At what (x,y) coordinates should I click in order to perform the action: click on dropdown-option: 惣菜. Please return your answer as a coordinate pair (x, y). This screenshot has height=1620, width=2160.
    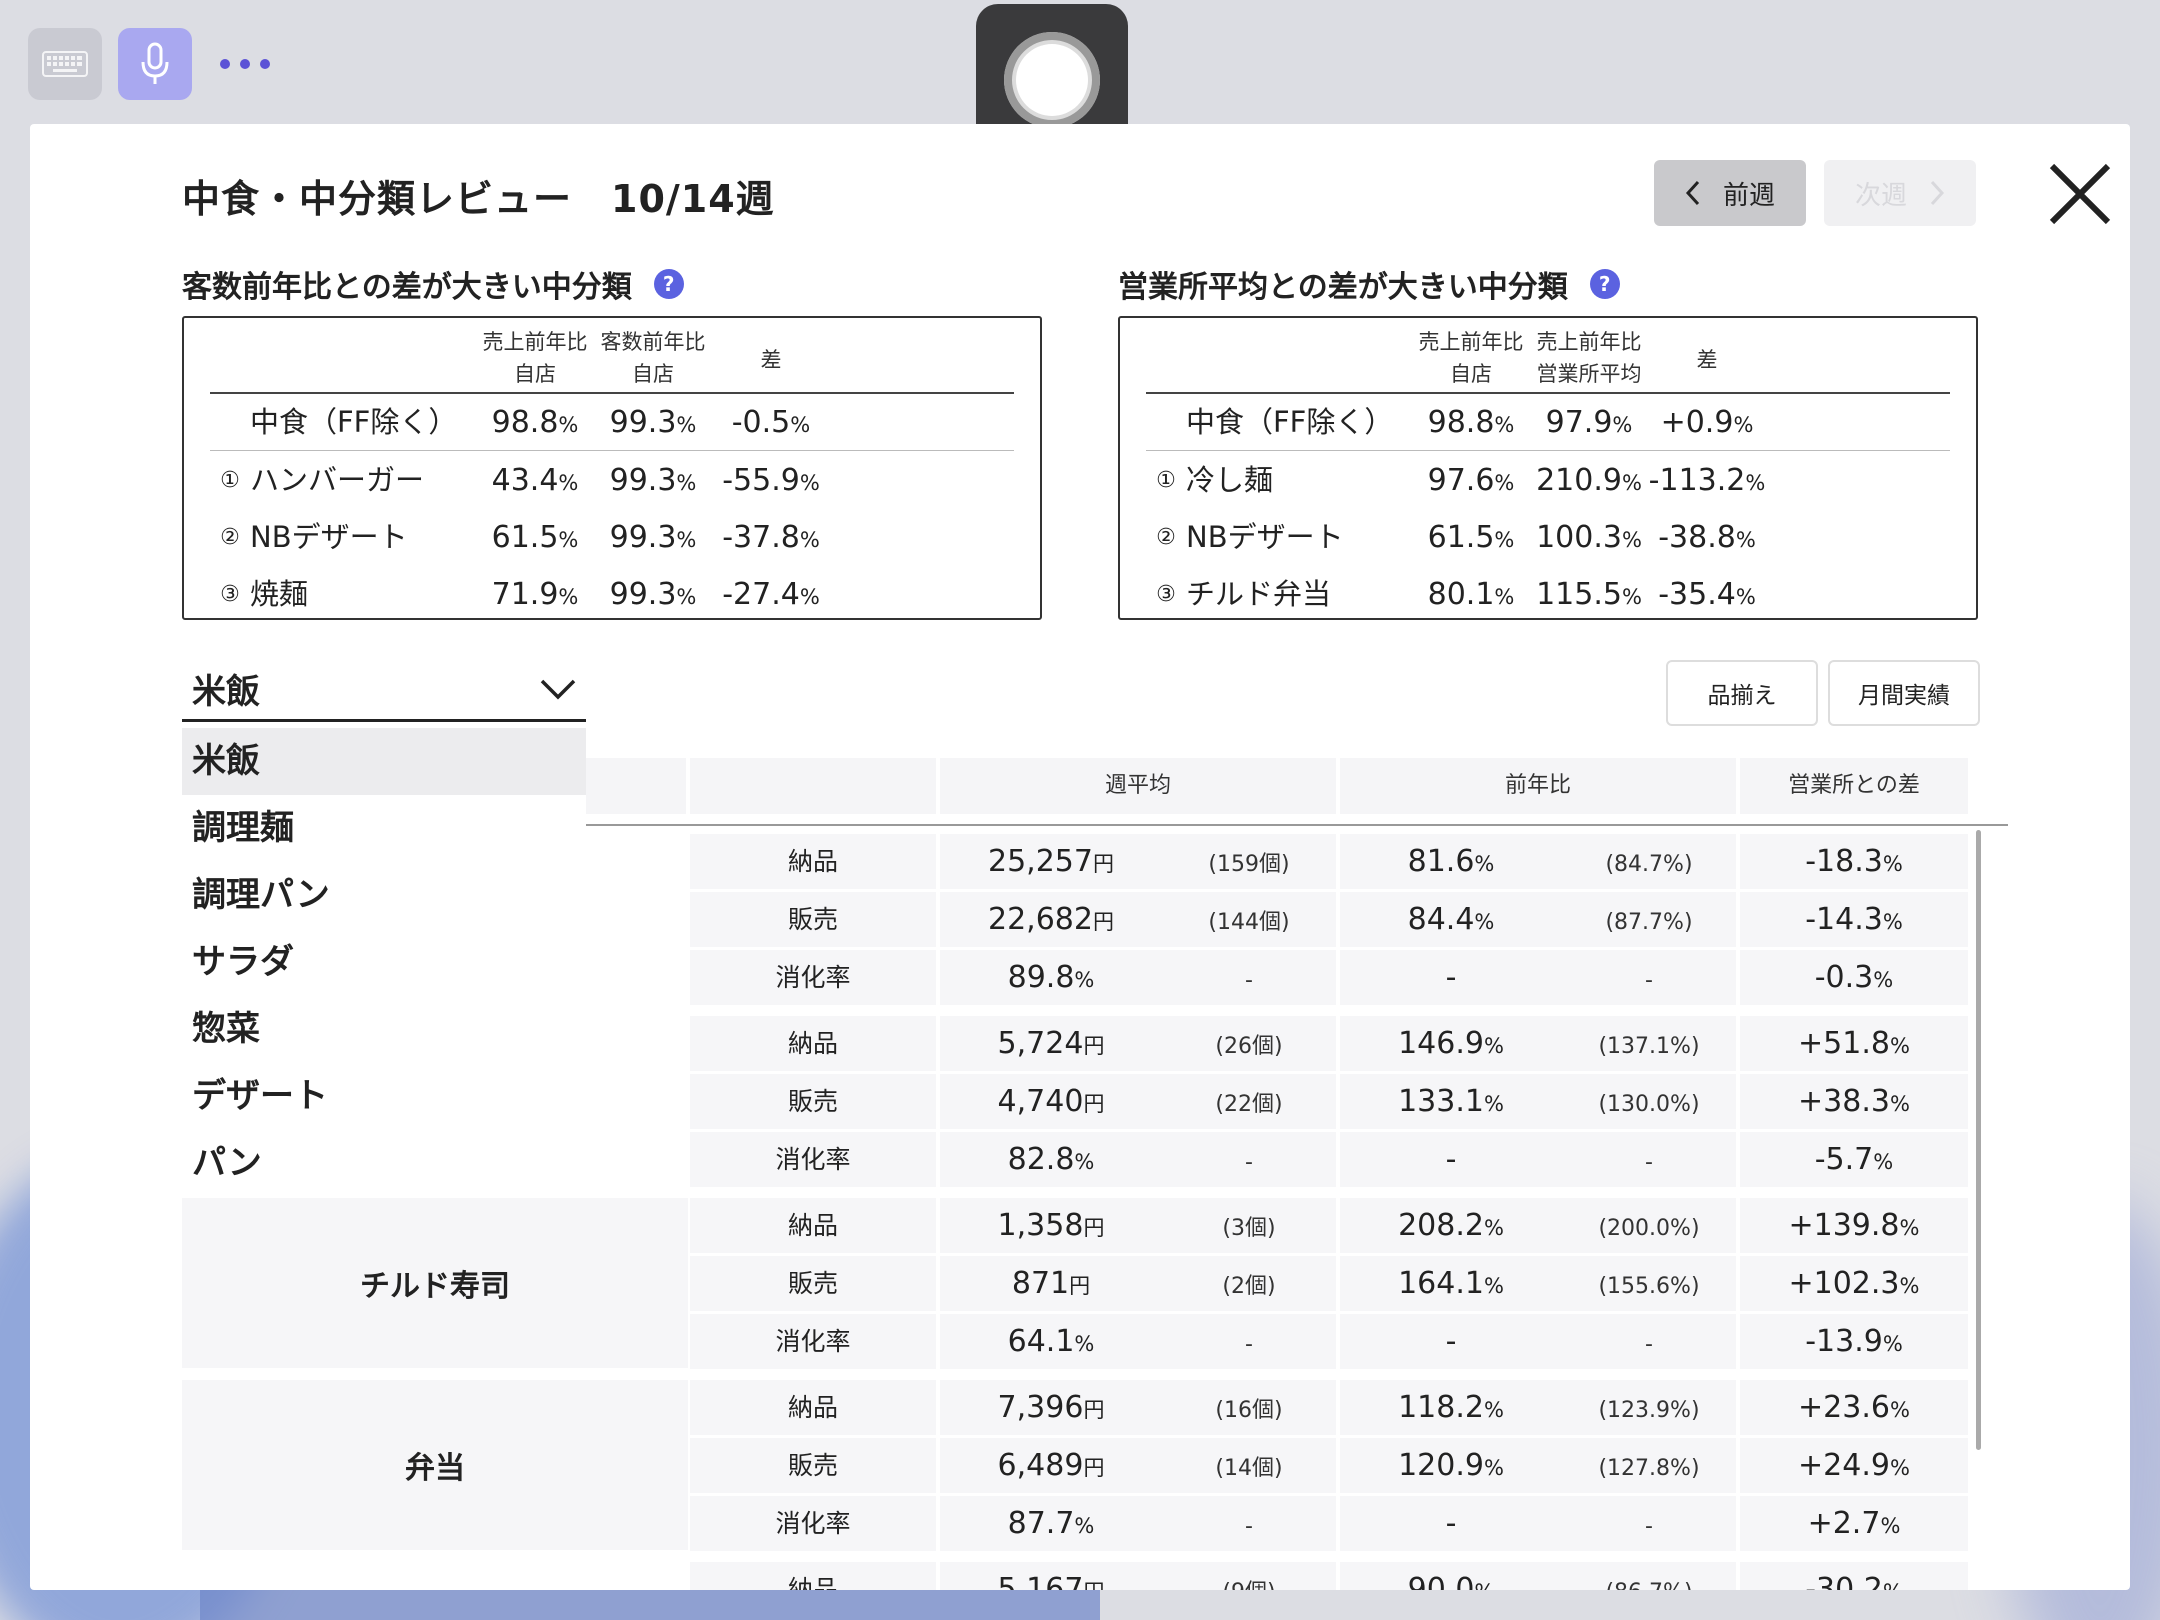
    Looking at the image, I should click on (226, 1029).